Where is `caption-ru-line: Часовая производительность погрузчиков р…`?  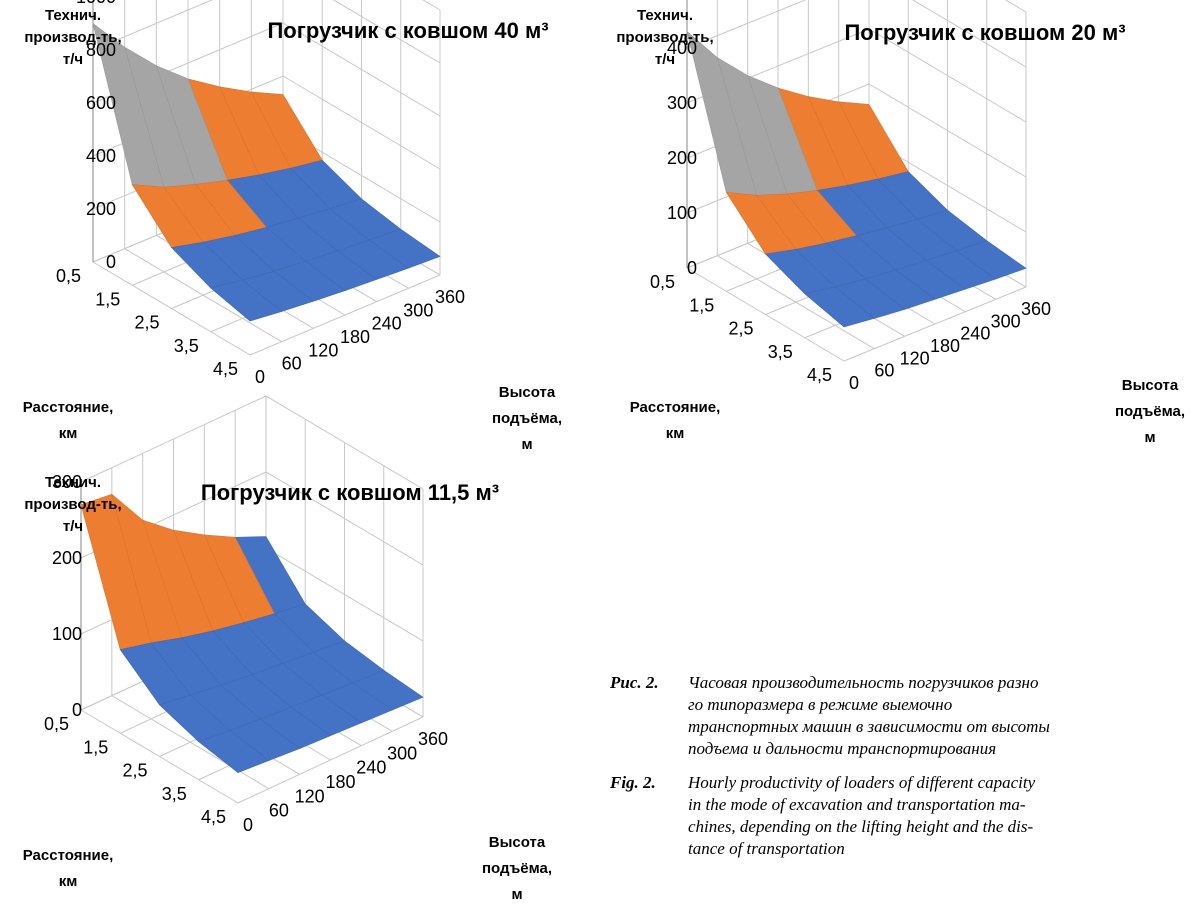 caption-ru-line: Часовая производительность погрузчиков р… is located at coordinates (863, 682).